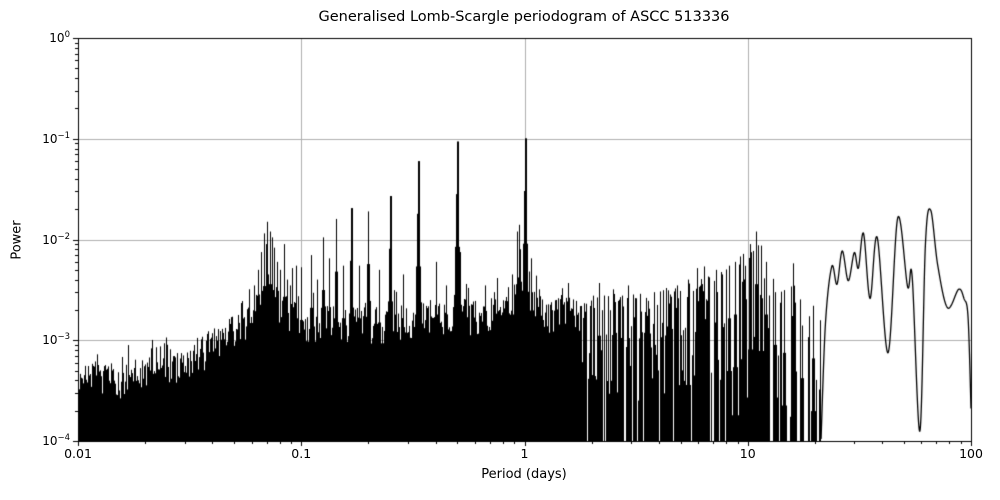 This screenshot has height=500, width=1000. I want to click on x-axis-label: Period (days), so click(524, 474).